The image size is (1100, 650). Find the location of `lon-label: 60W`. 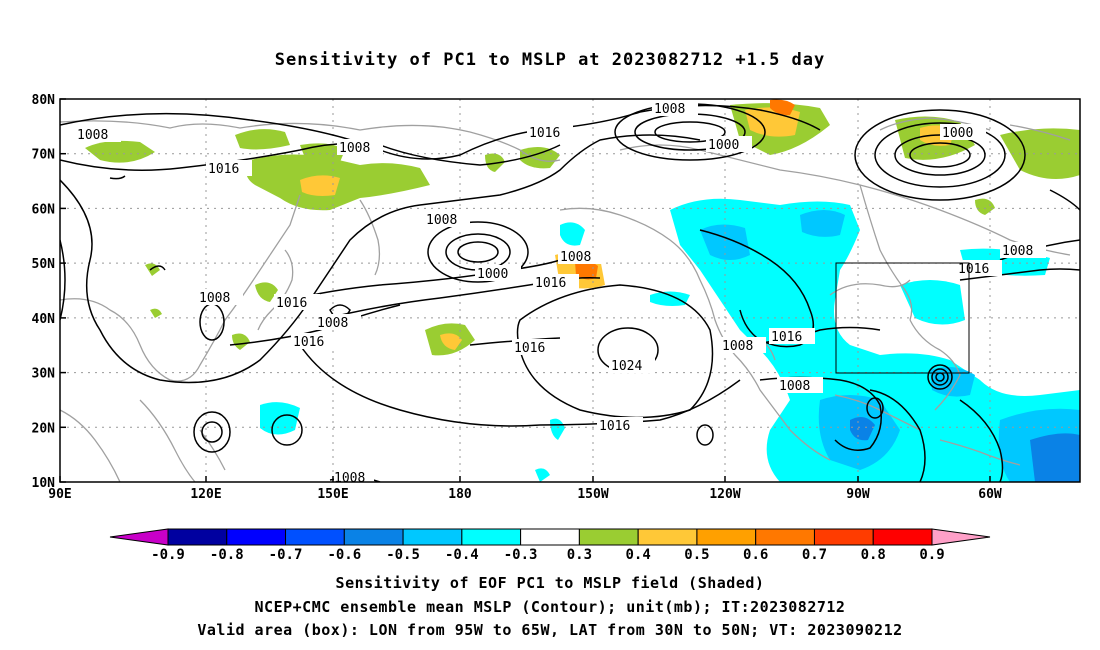

lon-label: 60W is located at coordinates (990, 494).